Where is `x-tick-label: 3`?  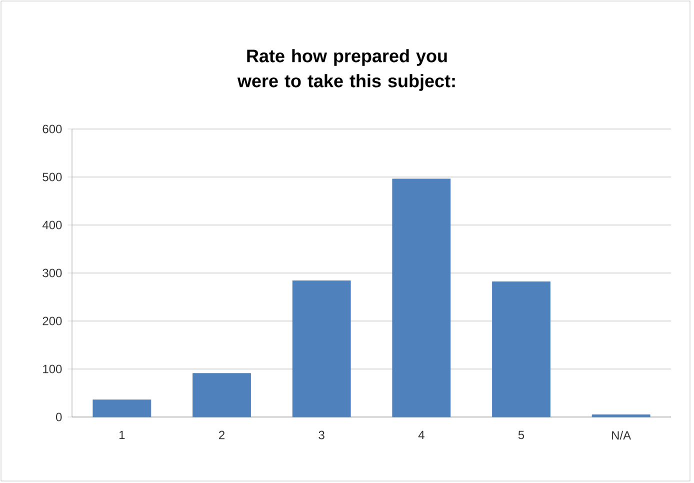 x-tick-label: 3 is located at coordinates (321, 435).